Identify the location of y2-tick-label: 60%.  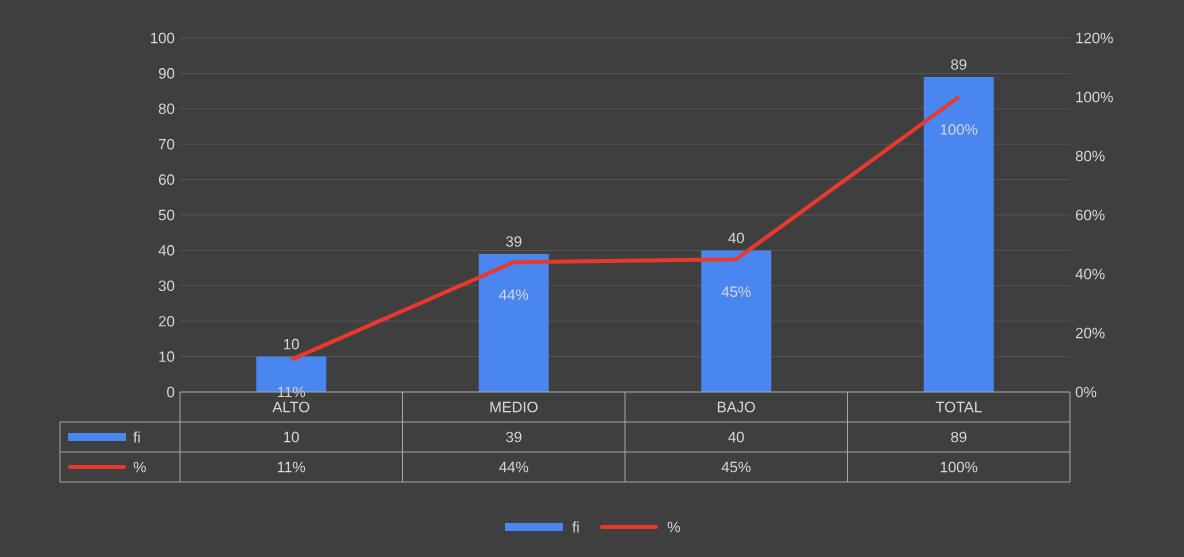
(1090, 215).